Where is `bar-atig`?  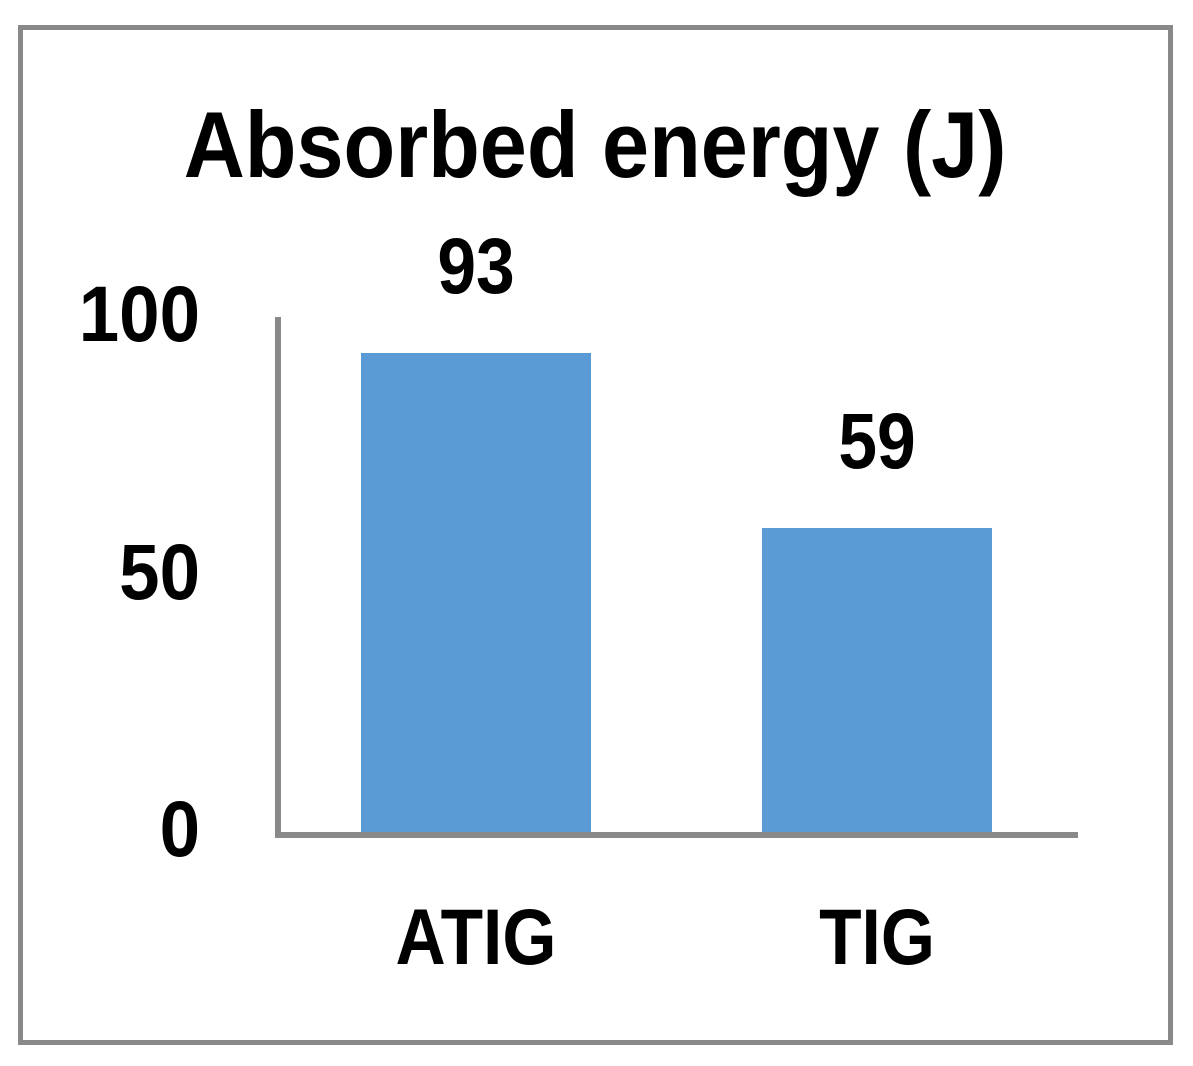 bar-atig is located at coordinates (475, 592).